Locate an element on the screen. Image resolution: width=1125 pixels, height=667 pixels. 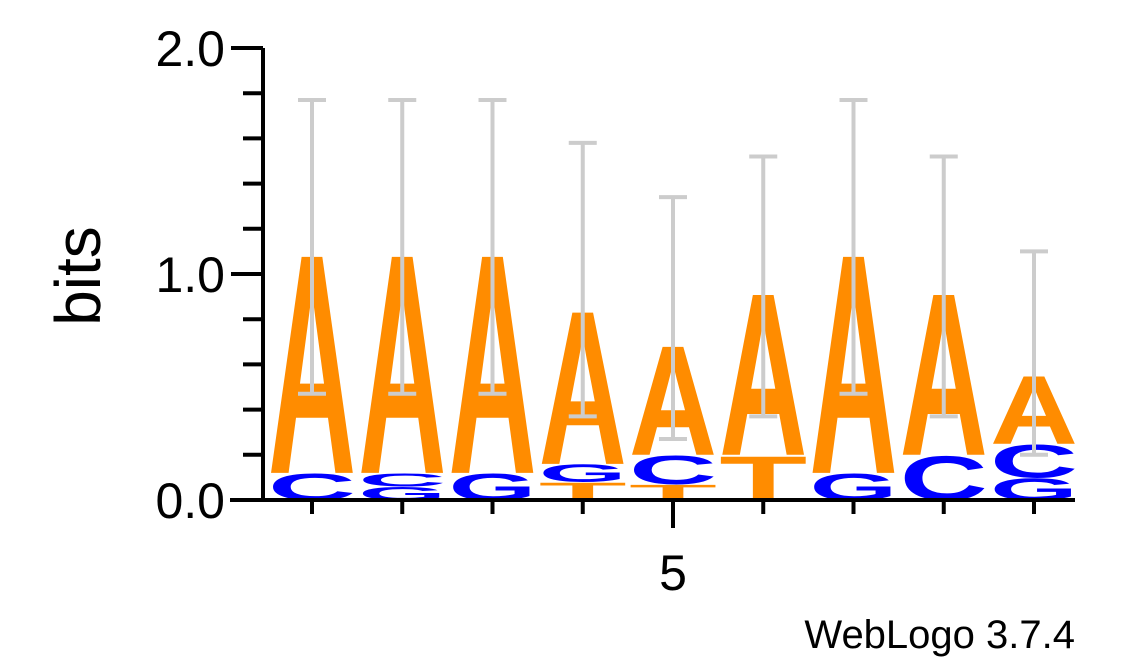
y-ticks: 0.0 1.0 2.0 is located at coordinates (209, 275).